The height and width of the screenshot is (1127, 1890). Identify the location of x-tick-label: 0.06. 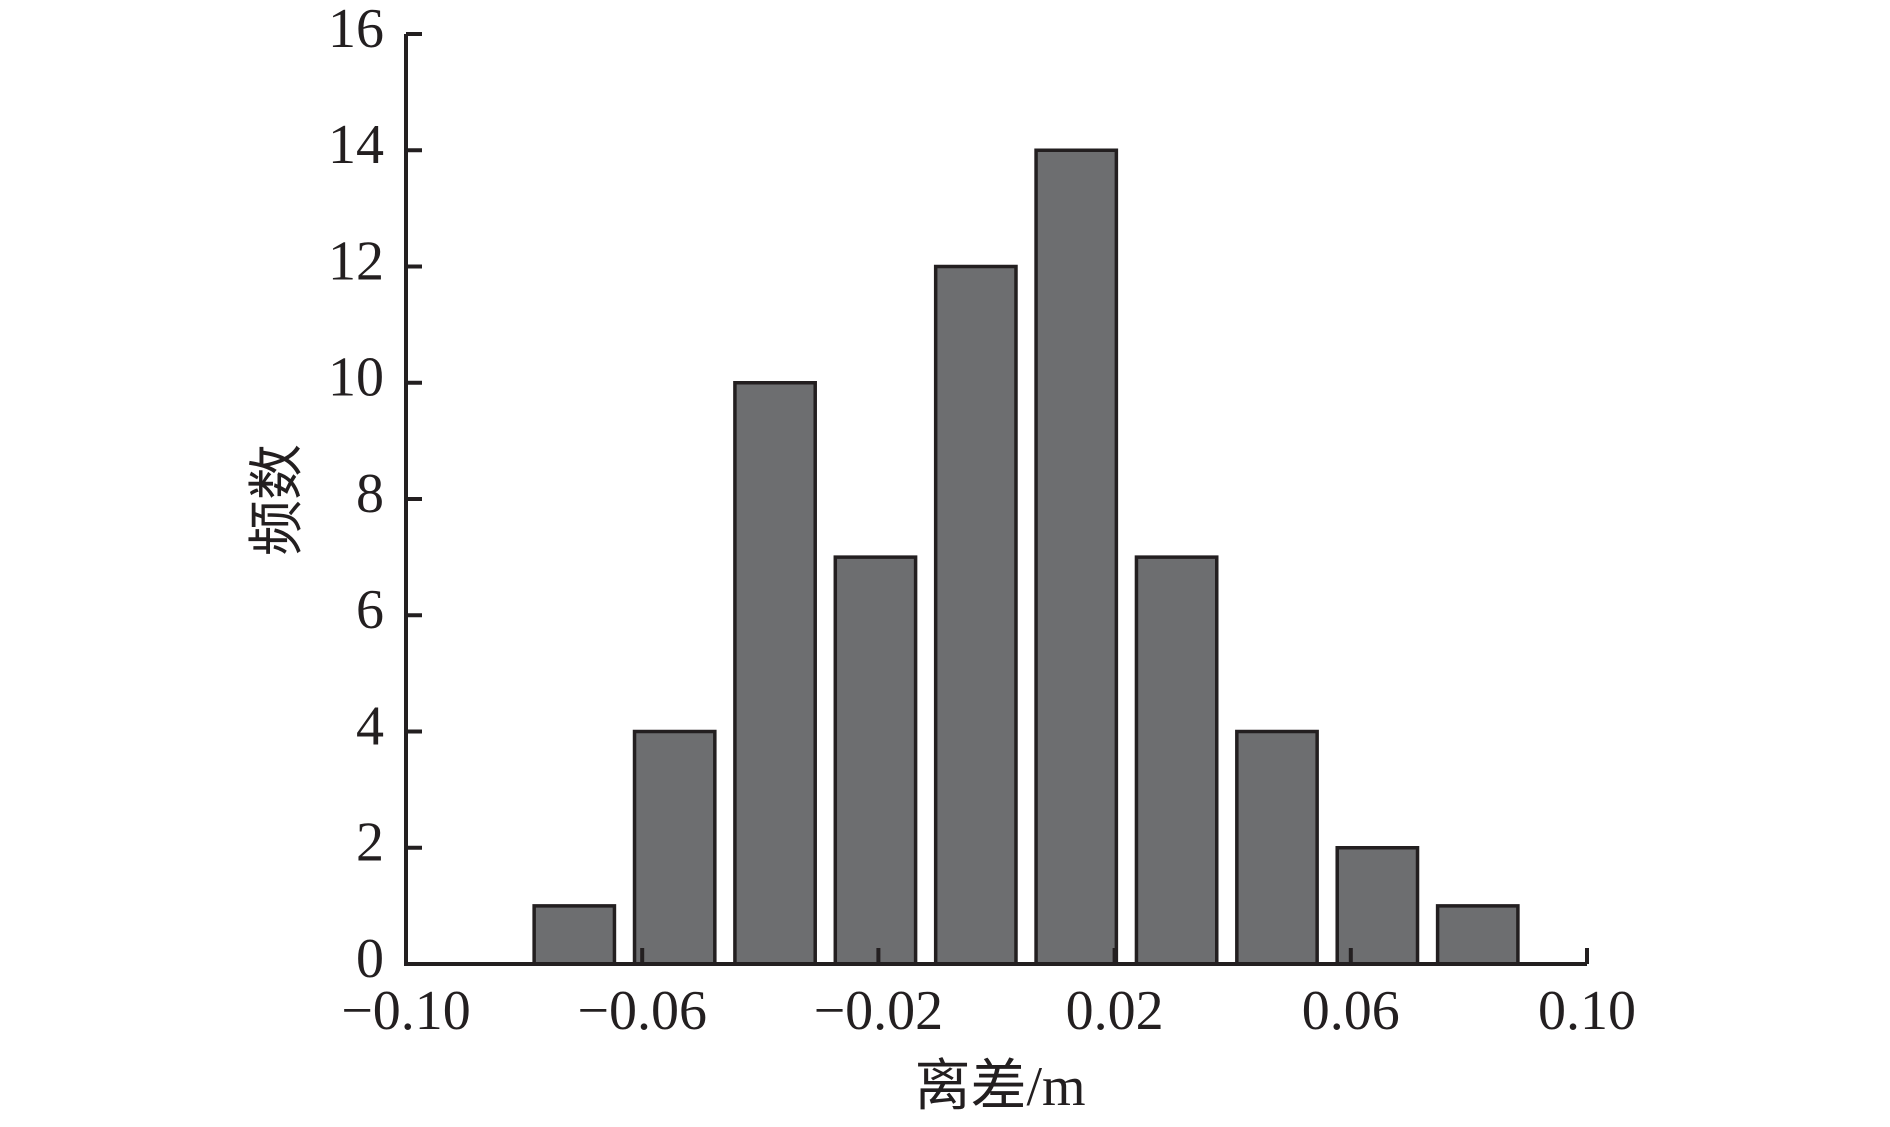
(1351, 1011).